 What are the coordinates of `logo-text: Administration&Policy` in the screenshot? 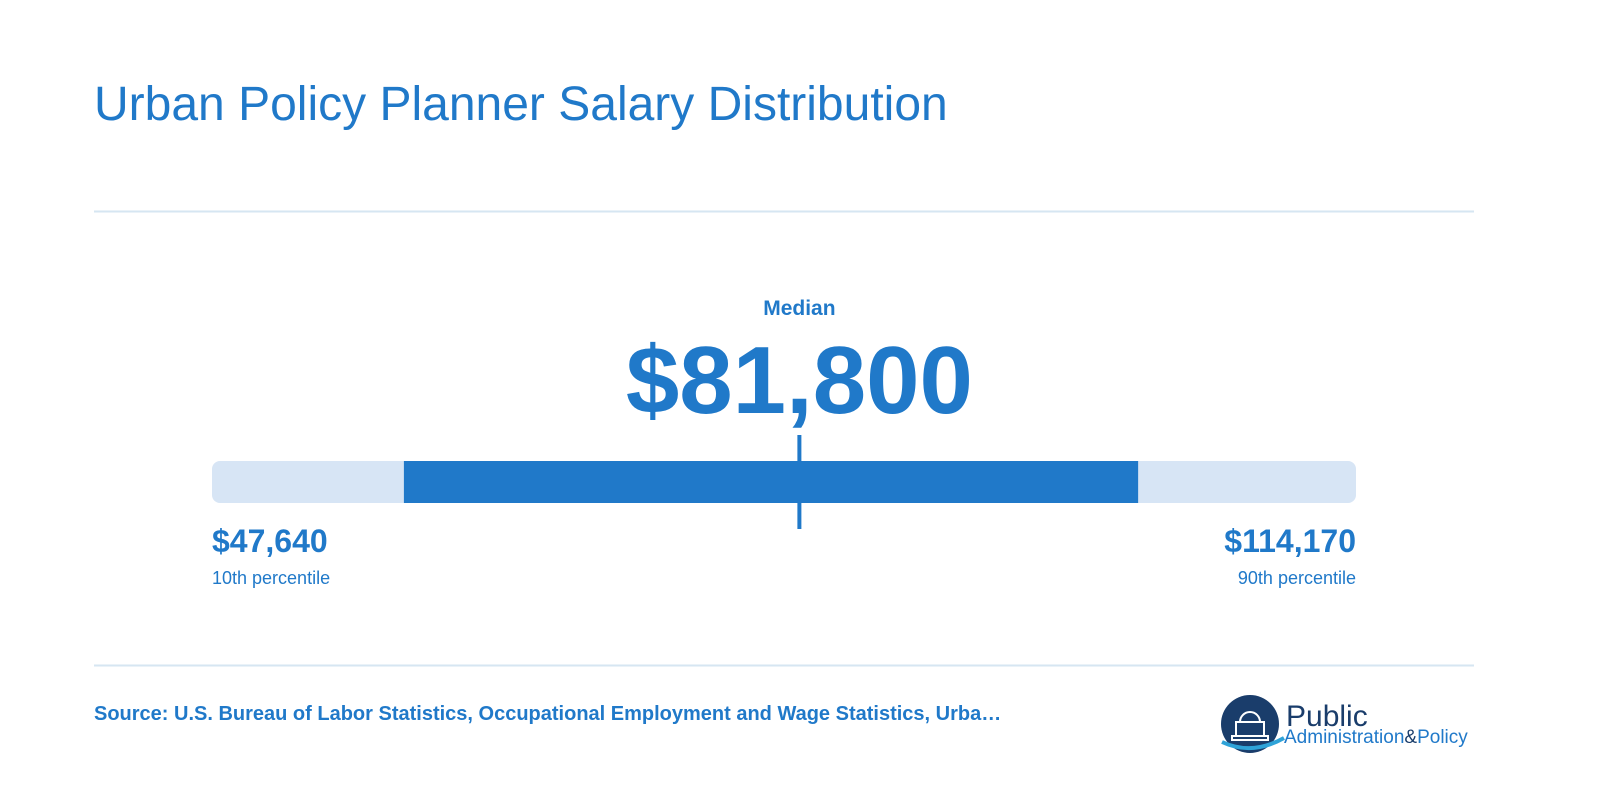 It's located at (1376, 737).